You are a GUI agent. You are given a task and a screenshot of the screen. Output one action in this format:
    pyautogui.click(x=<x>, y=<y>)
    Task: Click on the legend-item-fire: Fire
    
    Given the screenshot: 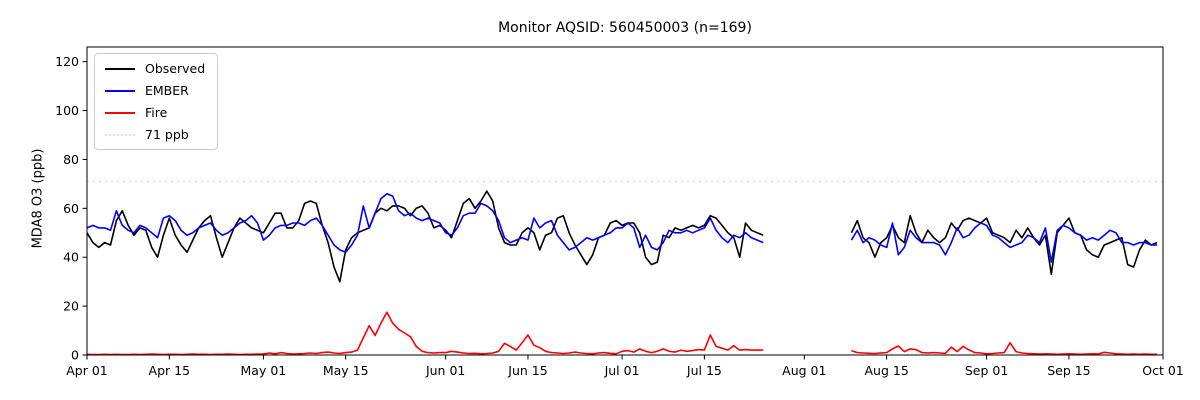 What is the action you would take?
    pyautogui.click(x=155, y=112)
    